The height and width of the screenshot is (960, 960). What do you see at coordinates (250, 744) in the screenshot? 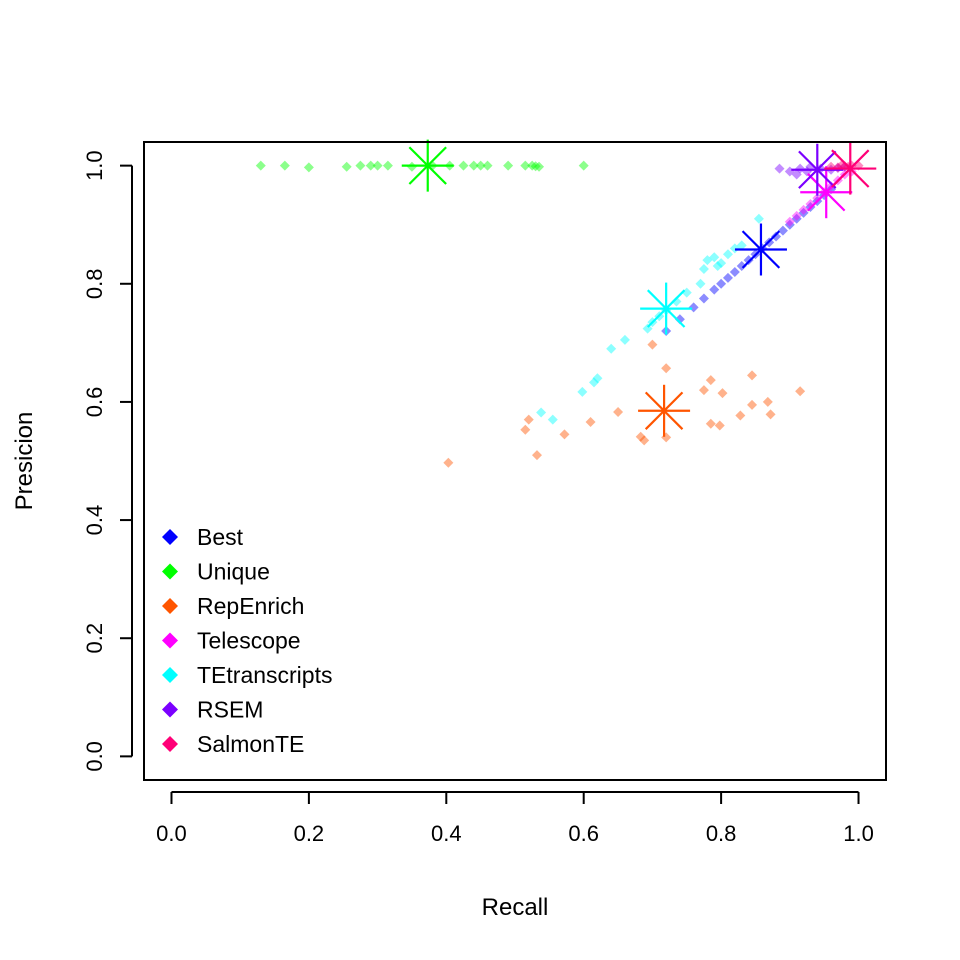
I see `legend-label: SalmonTE` at bounding box center [250, 744].